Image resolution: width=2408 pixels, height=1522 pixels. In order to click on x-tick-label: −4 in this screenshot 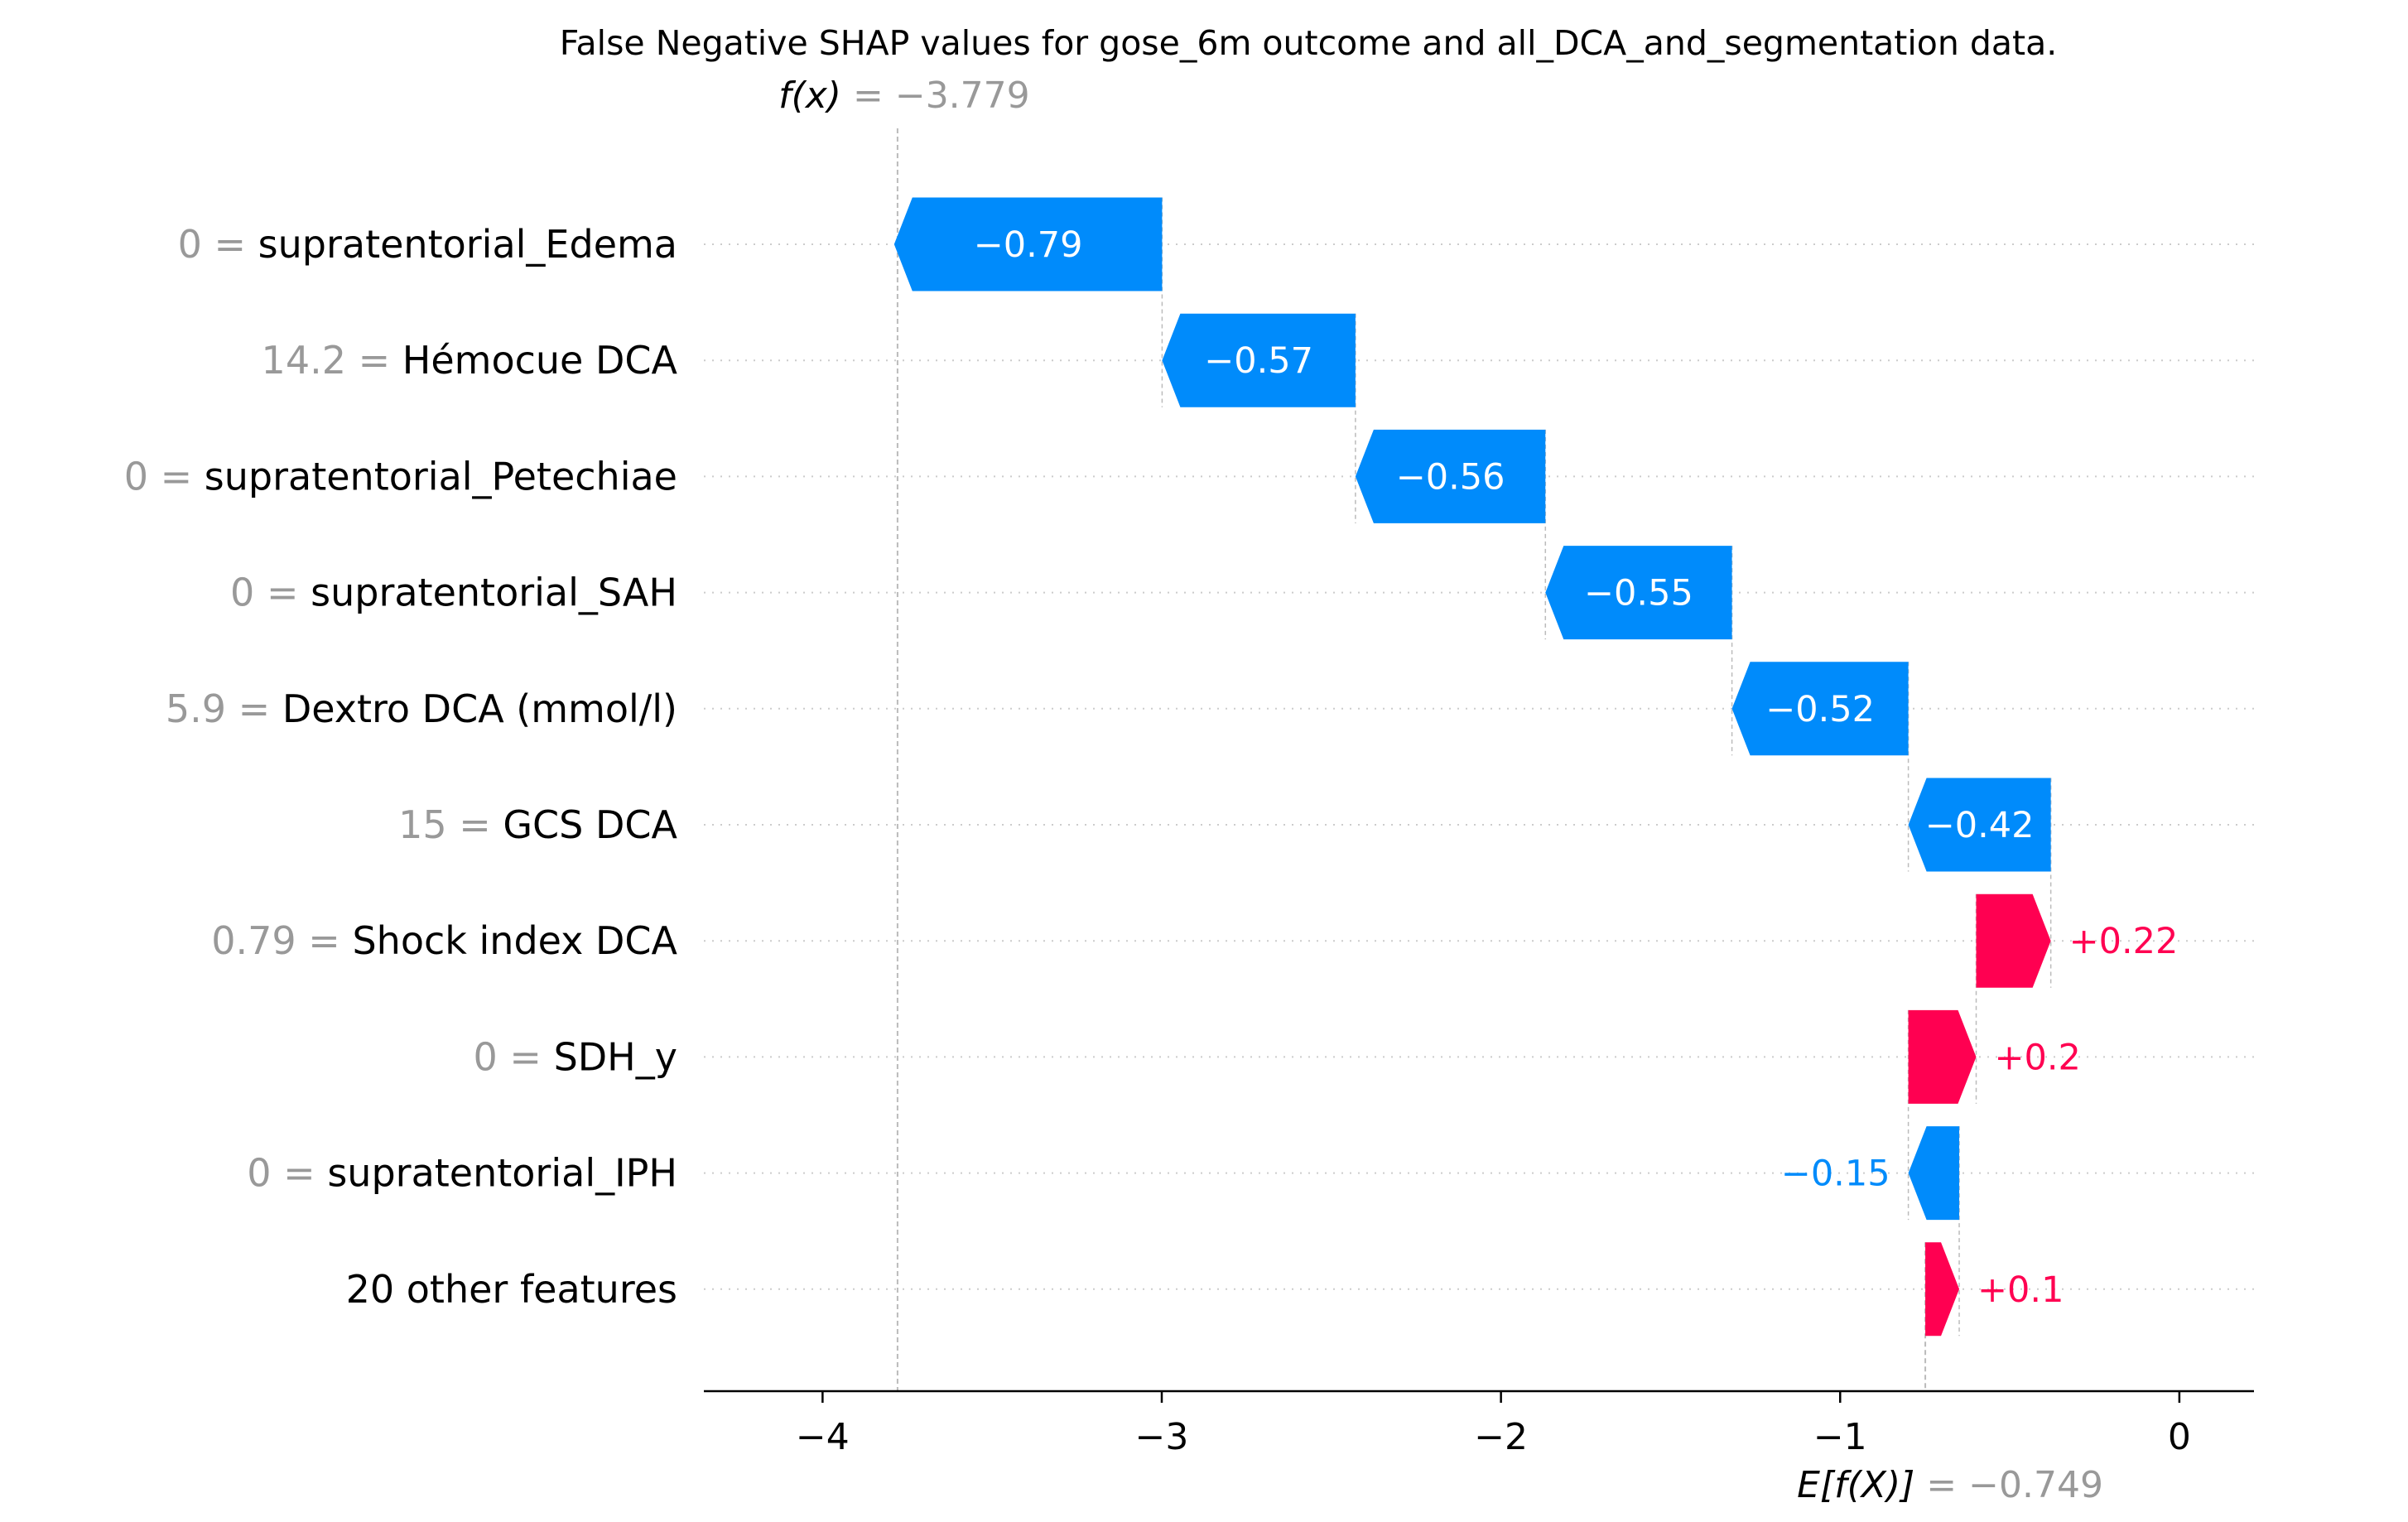, I will do `click(823, 1437)`.